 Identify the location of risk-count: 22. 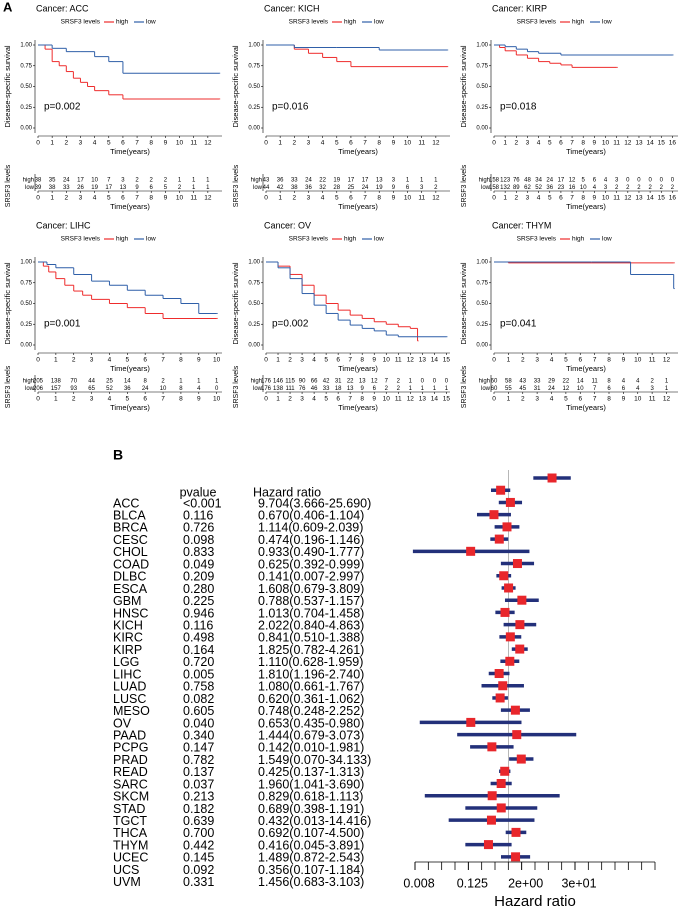
(566, 382).